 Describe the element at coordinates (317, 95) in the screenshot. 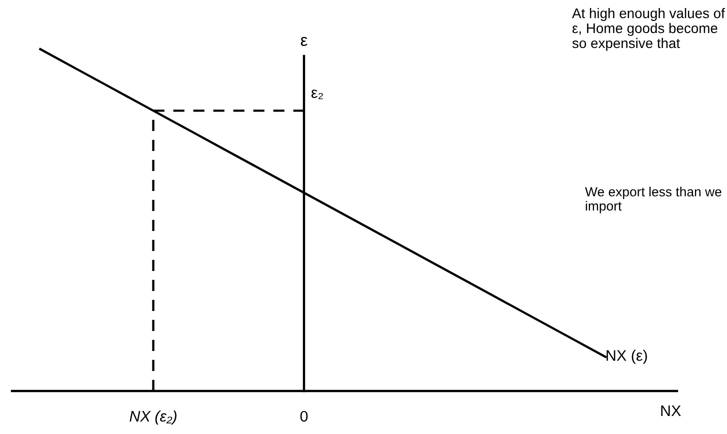

I see `annotation: ε₂` at that location.